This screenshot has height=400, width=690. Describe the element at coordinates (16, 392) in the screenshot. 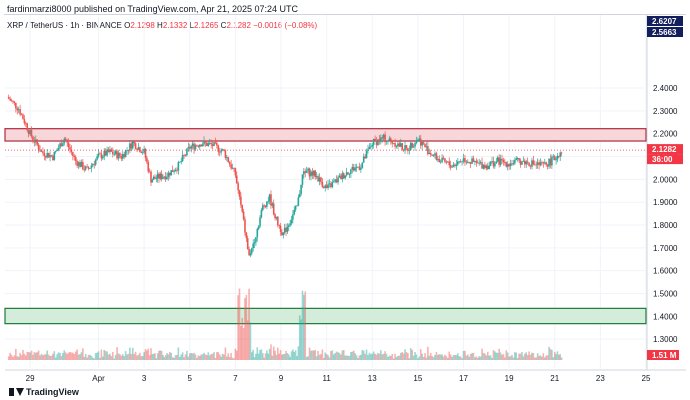

I see `tradingview-logo-icon` at that location.